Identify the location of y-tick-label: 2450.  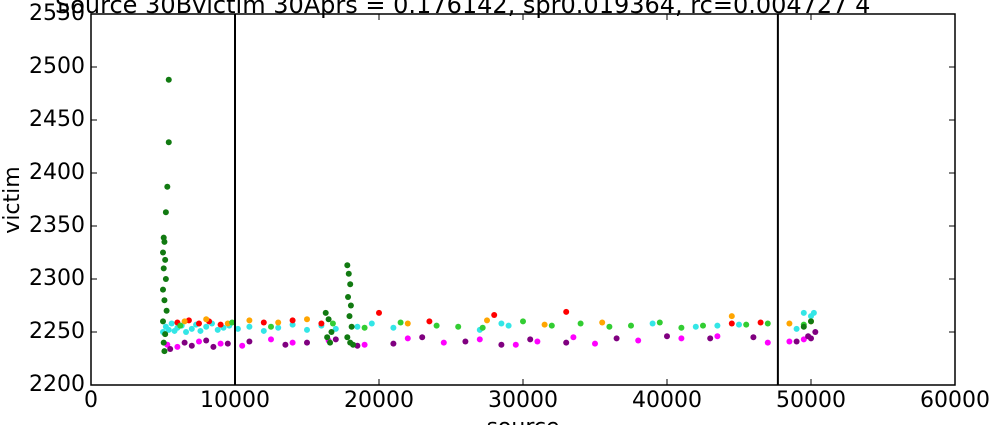
(57, 119).